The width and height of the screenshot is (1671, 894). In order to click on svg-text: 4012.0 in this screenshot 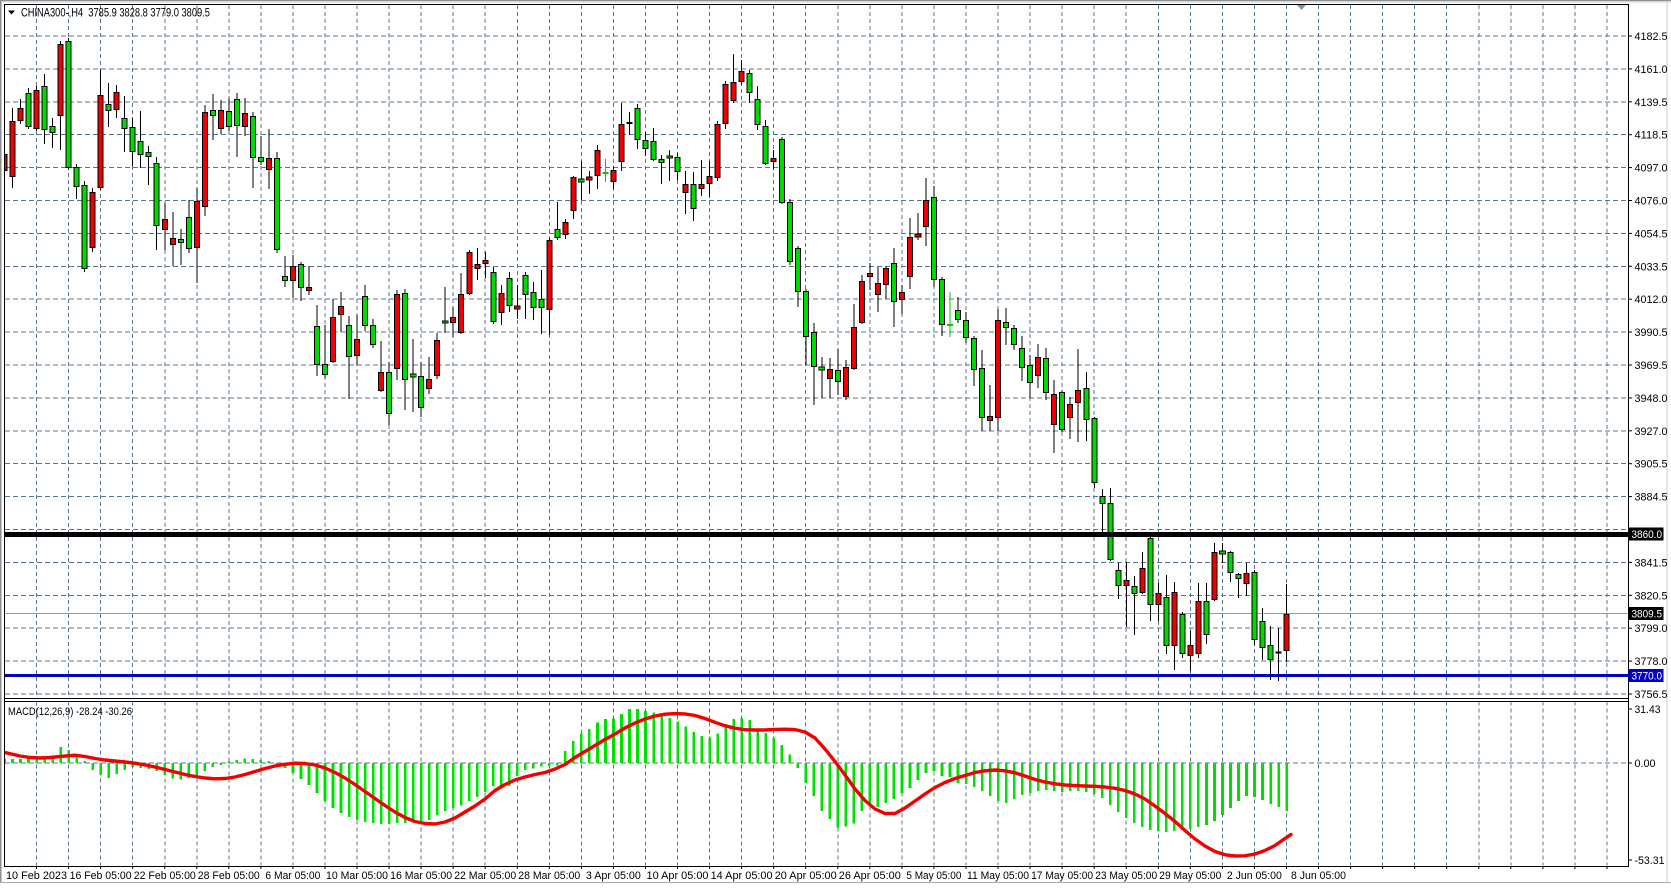, I will do `click(1651, 300)`.